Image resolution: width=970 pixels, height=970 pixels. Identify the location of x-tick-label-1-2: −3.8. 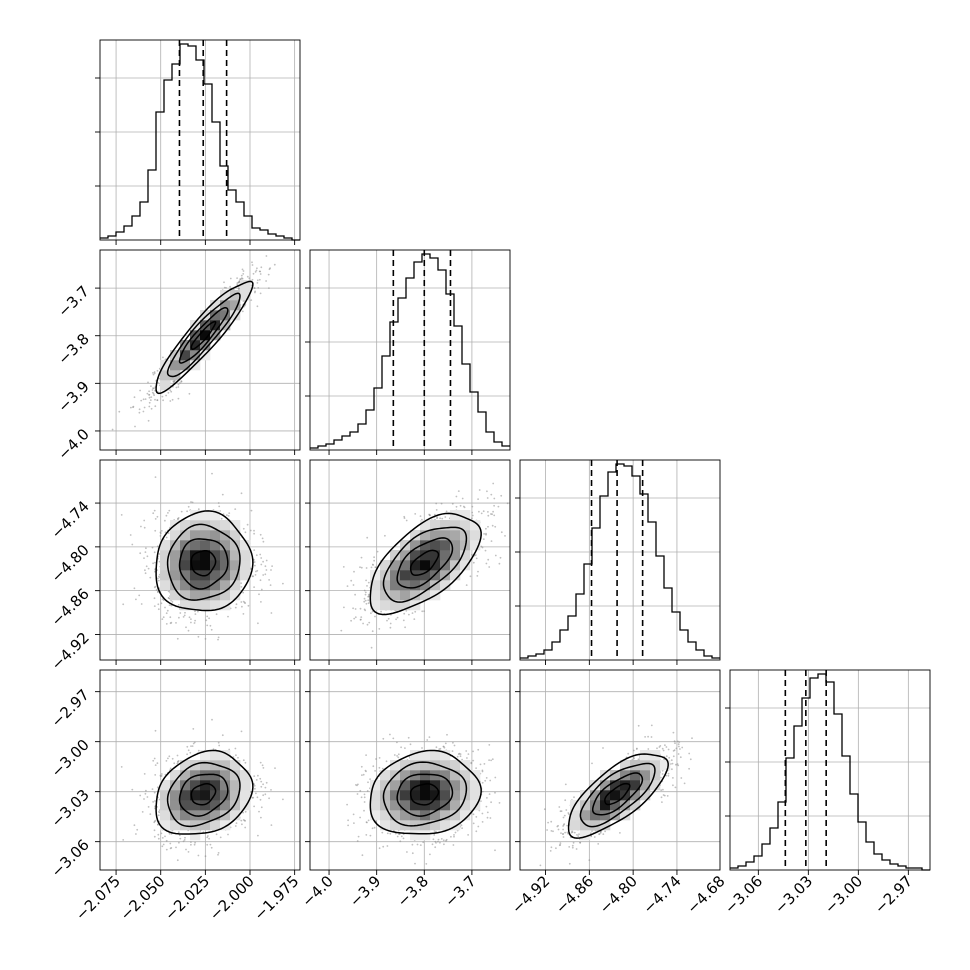
(413, 891).